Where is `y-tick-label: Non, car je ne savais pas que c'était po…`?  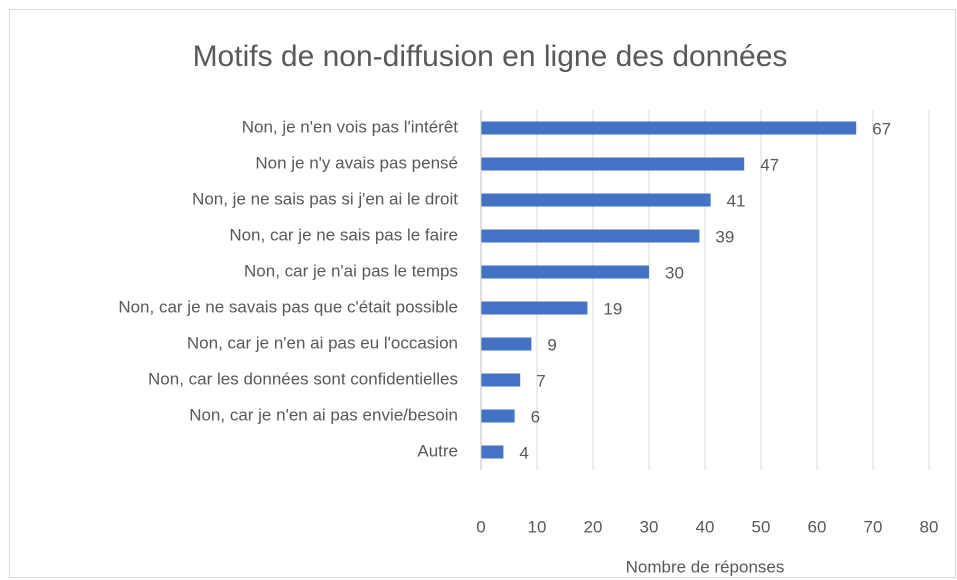
y-tick-label: Non, car je ne savais pas que c'était po… is located at coordinates (288, 306).